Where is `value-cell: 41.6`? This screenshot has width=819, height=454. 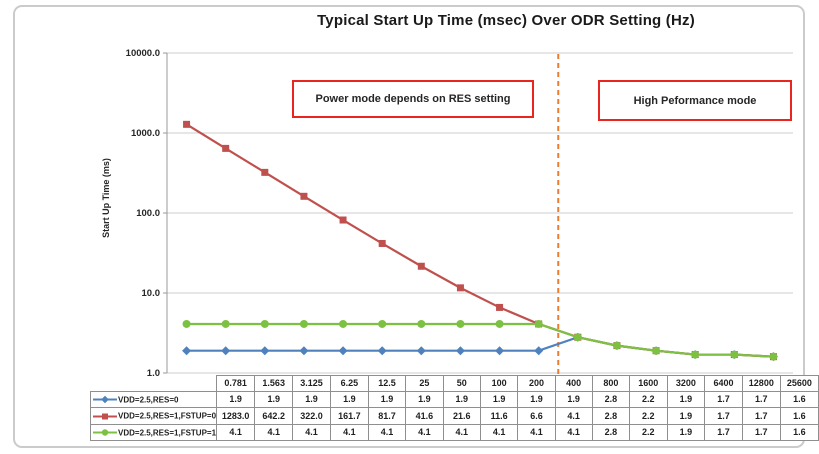
value-cell: 41.6 is located at coordinates (424, 416).